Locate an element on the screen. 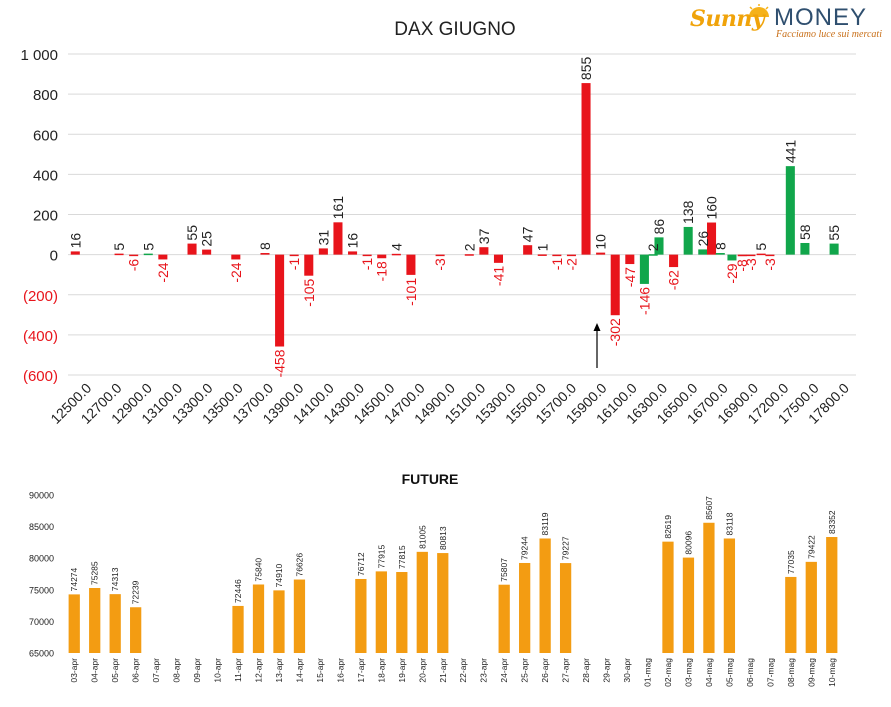 The height and width of the screenshot is (707, 891). data-label: 37 is located at coordinates (484, 236).